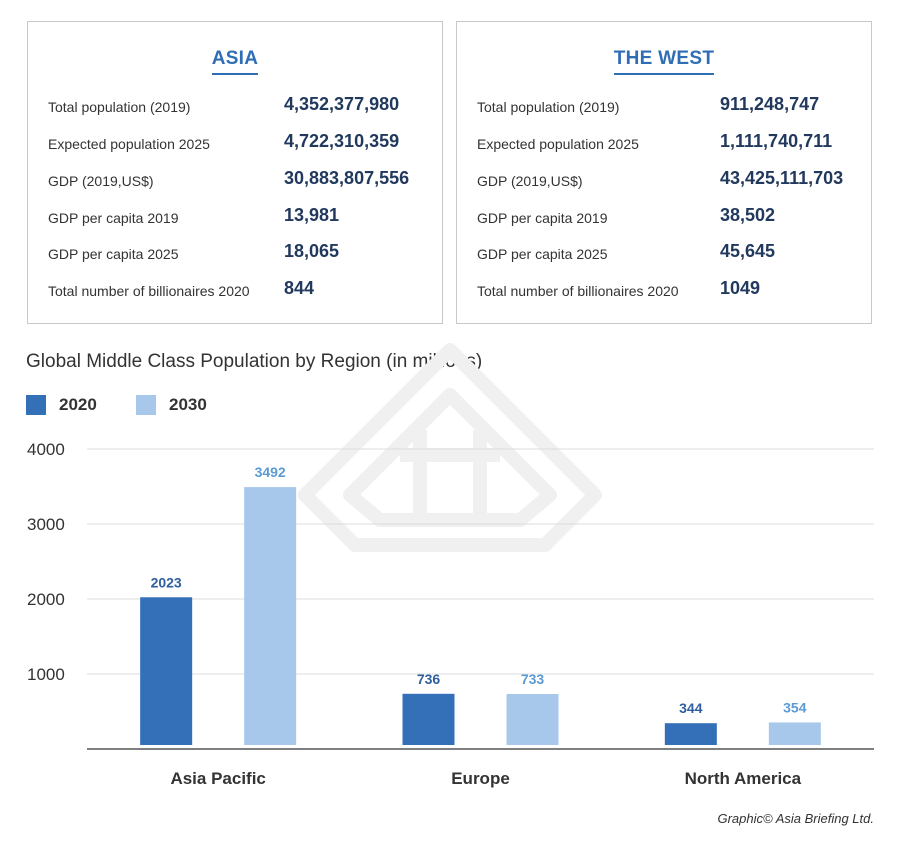 The width and height of the screenshot is (900, 863). What do you see at coordinates (46, 524) in the screenshot?
I see `y-tick-label: 3000` at bounding box center [46, 524].